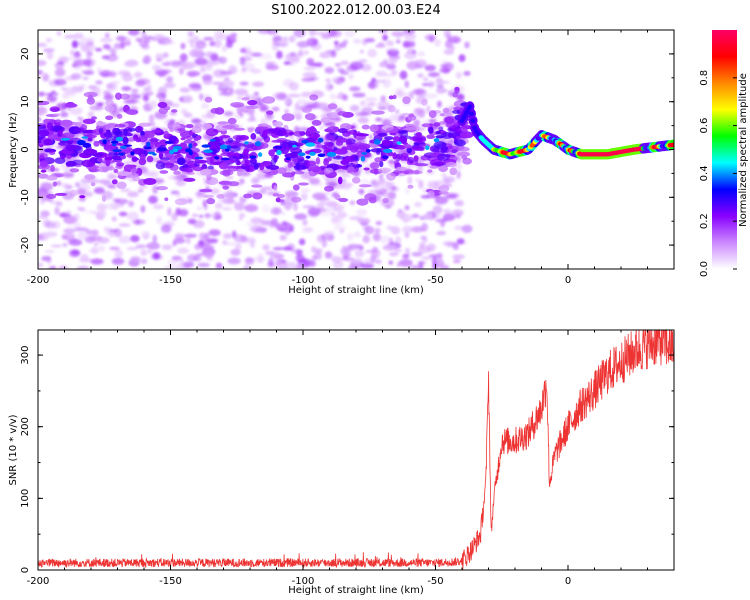  Describe the element at coordinates (724, 149) in the screenshot. I see `colorbar-strip` at that location.